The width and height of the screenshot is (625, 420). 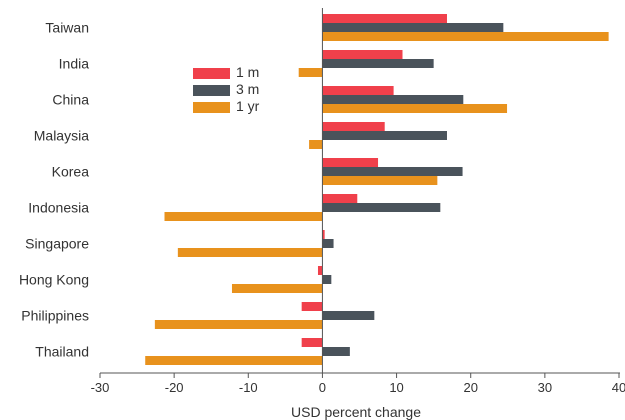 What do you see at coordinates (381, 207) in the screenshot?
I see `bar-indonesia-3m` at bounding box center [381, 207].